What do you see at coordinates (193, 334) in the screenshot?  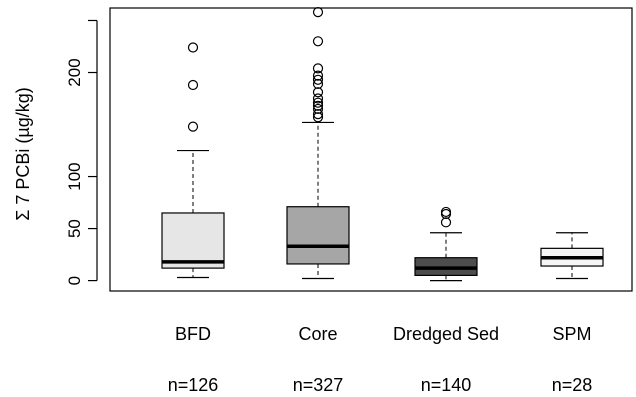 I see `category-label: BFD` at bounding box center [193, 334].